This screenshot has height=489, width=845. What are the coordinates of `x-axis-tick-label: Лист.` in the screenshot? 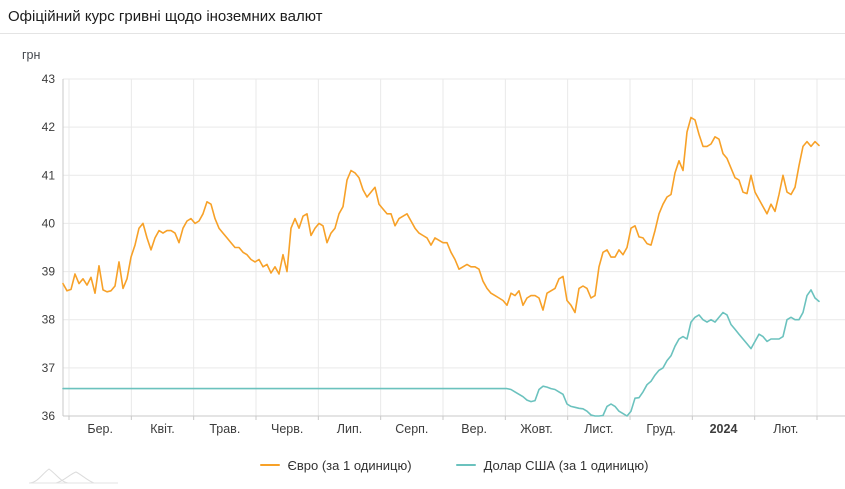 It's located at (598, 429).